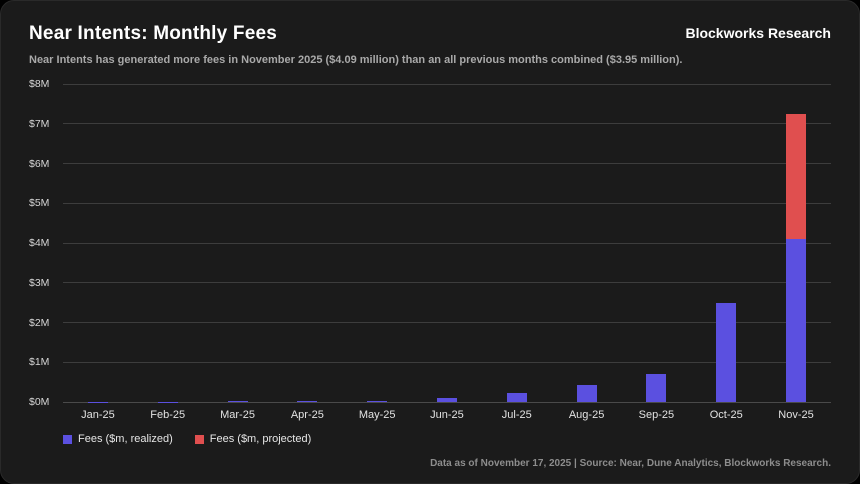  I want to click on y-tick-label: $8M, so click(39, 84).